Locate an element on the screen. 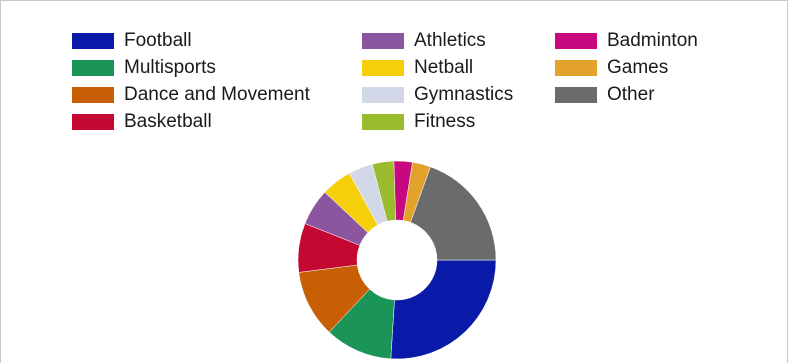 This screenshot has width=788, height=364. legend-item-football: Football is located at coordinates (132, 41).